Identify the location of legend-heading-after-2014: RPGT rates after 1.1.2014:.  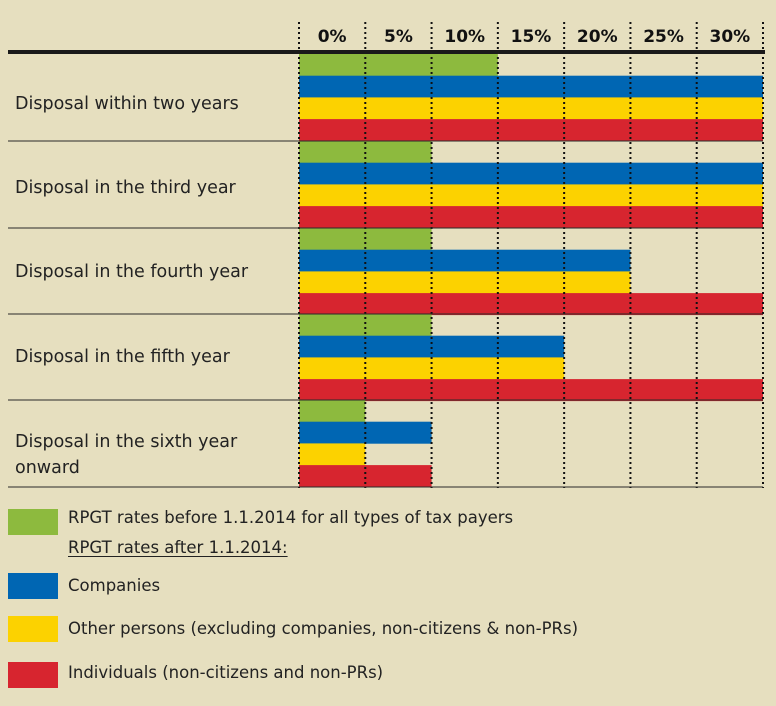
(178, 547).